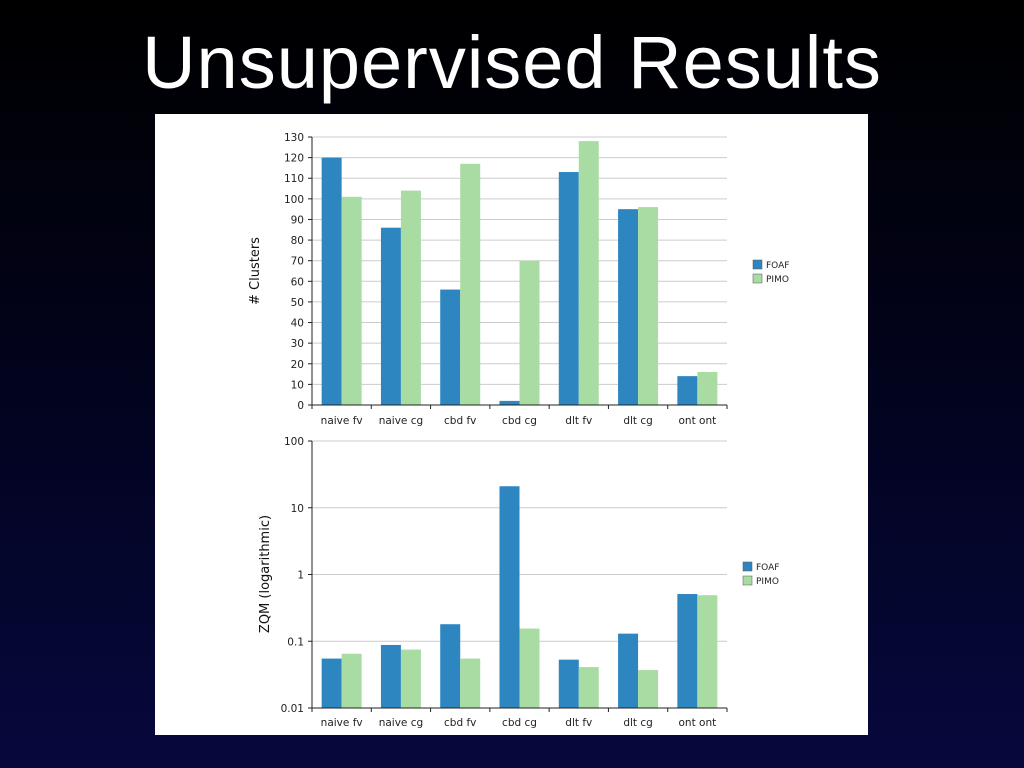 The image size is (1024, 768). What do you see at coordinates (300, 576) in the screenshot?
I see `y-tick-label: 1` at bounding box center [300, 576].